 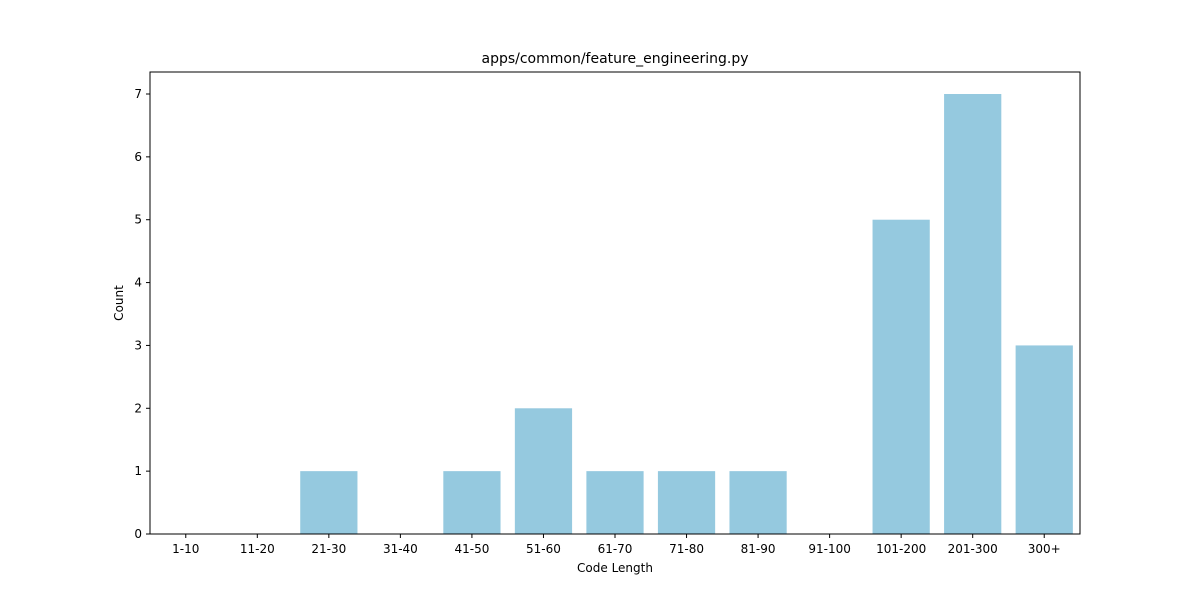 I want to click on y-tick-label: 4, so click(x=138, y=283).